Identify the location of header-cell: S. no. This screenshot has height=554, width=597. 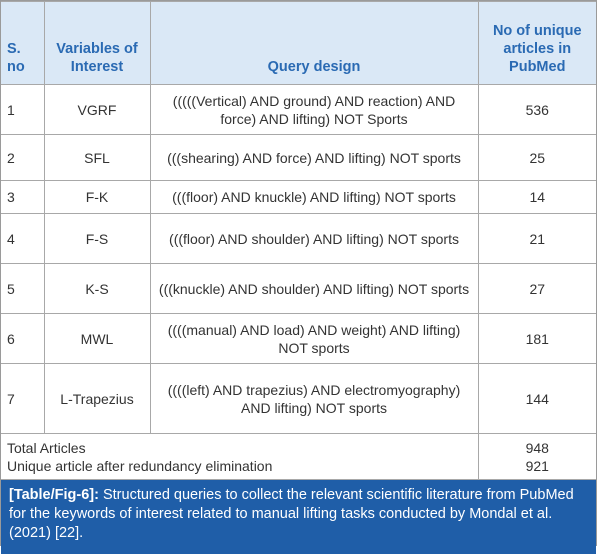
(23, 43).